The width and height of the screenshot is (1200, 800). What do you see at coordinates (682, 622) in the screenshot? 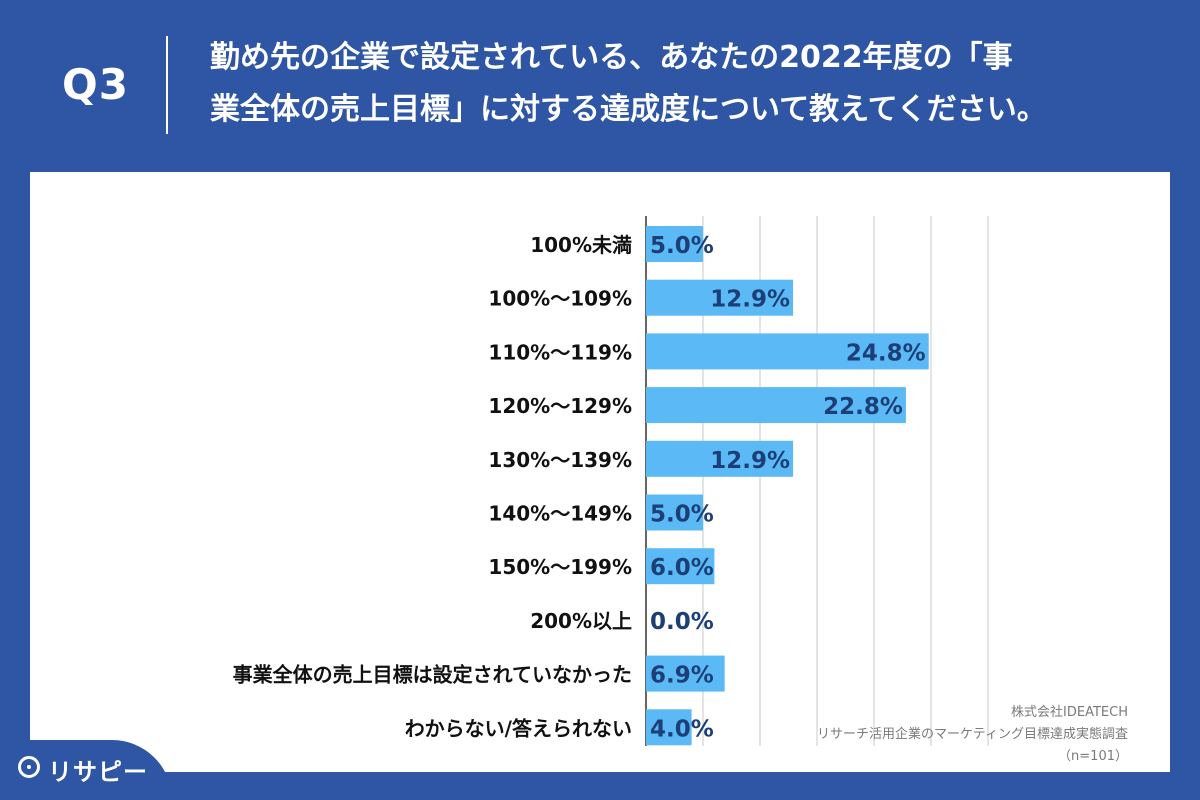
I see `value-label: 0.0%` at bounding box center [682, 622].